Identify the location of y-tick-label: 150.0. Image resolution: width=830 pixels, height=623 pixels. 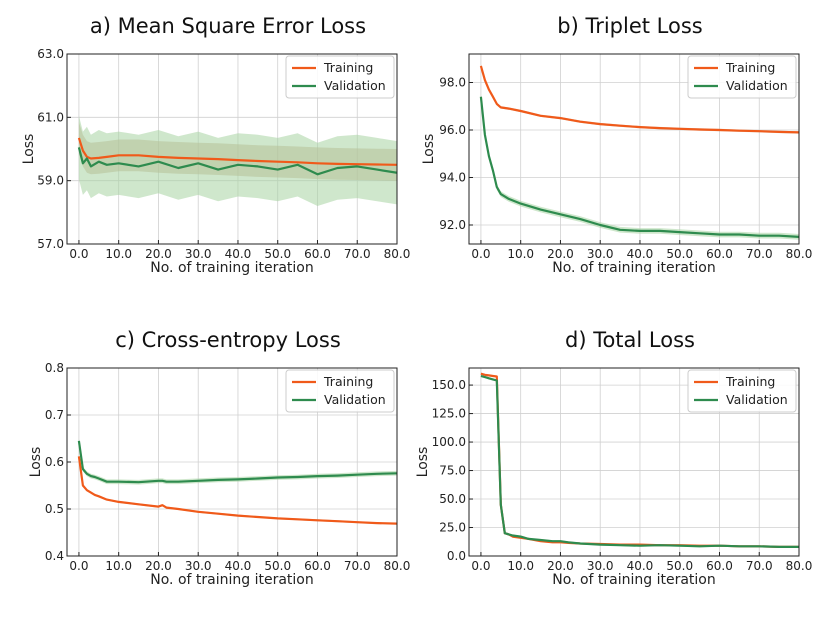
(449, 385).